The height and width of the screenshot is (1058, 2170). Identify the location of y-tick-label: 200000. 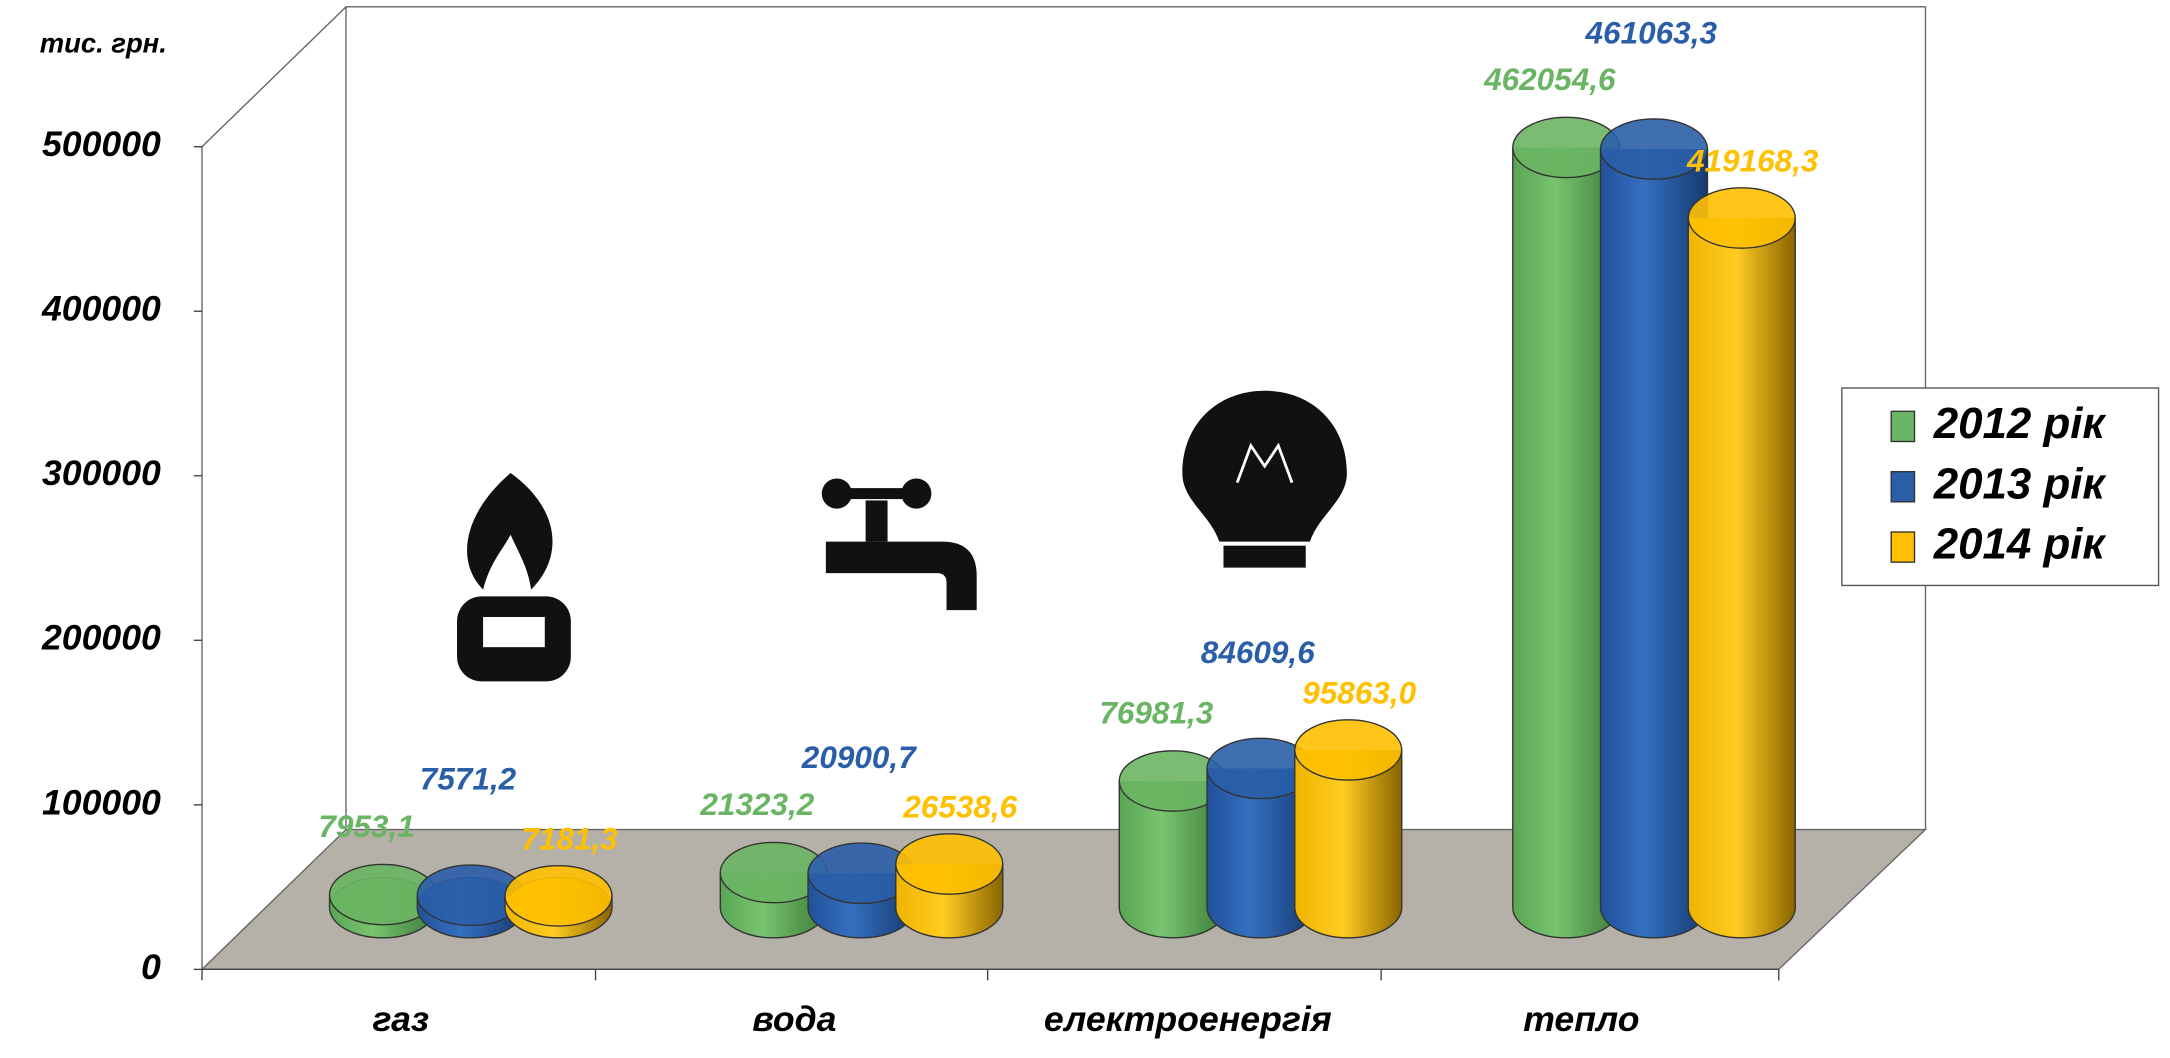
(101, 638).